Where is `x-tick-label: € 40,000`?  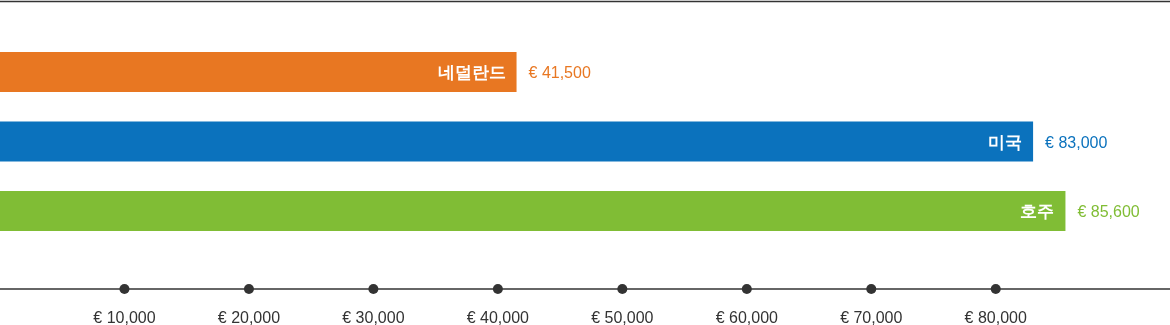 x-tick-label: € 40,000 is located at coordinates (498, 317).